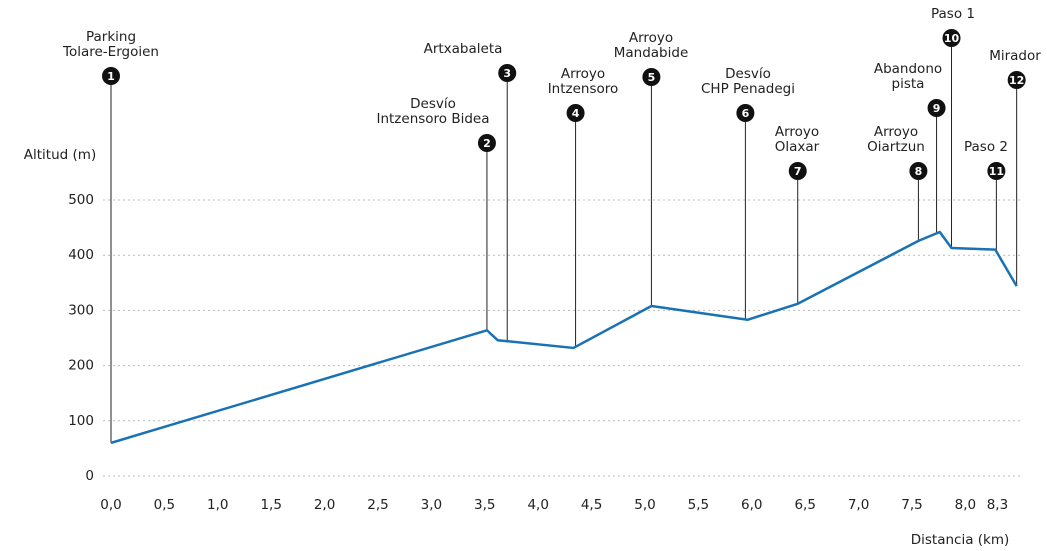 Image resolution: width=1047 pixels, height=551 pixels. Describe the element at coordinates (432, 119) in the screenshot. I see `waypoint-label: Intzensoro Bidea` at that location.